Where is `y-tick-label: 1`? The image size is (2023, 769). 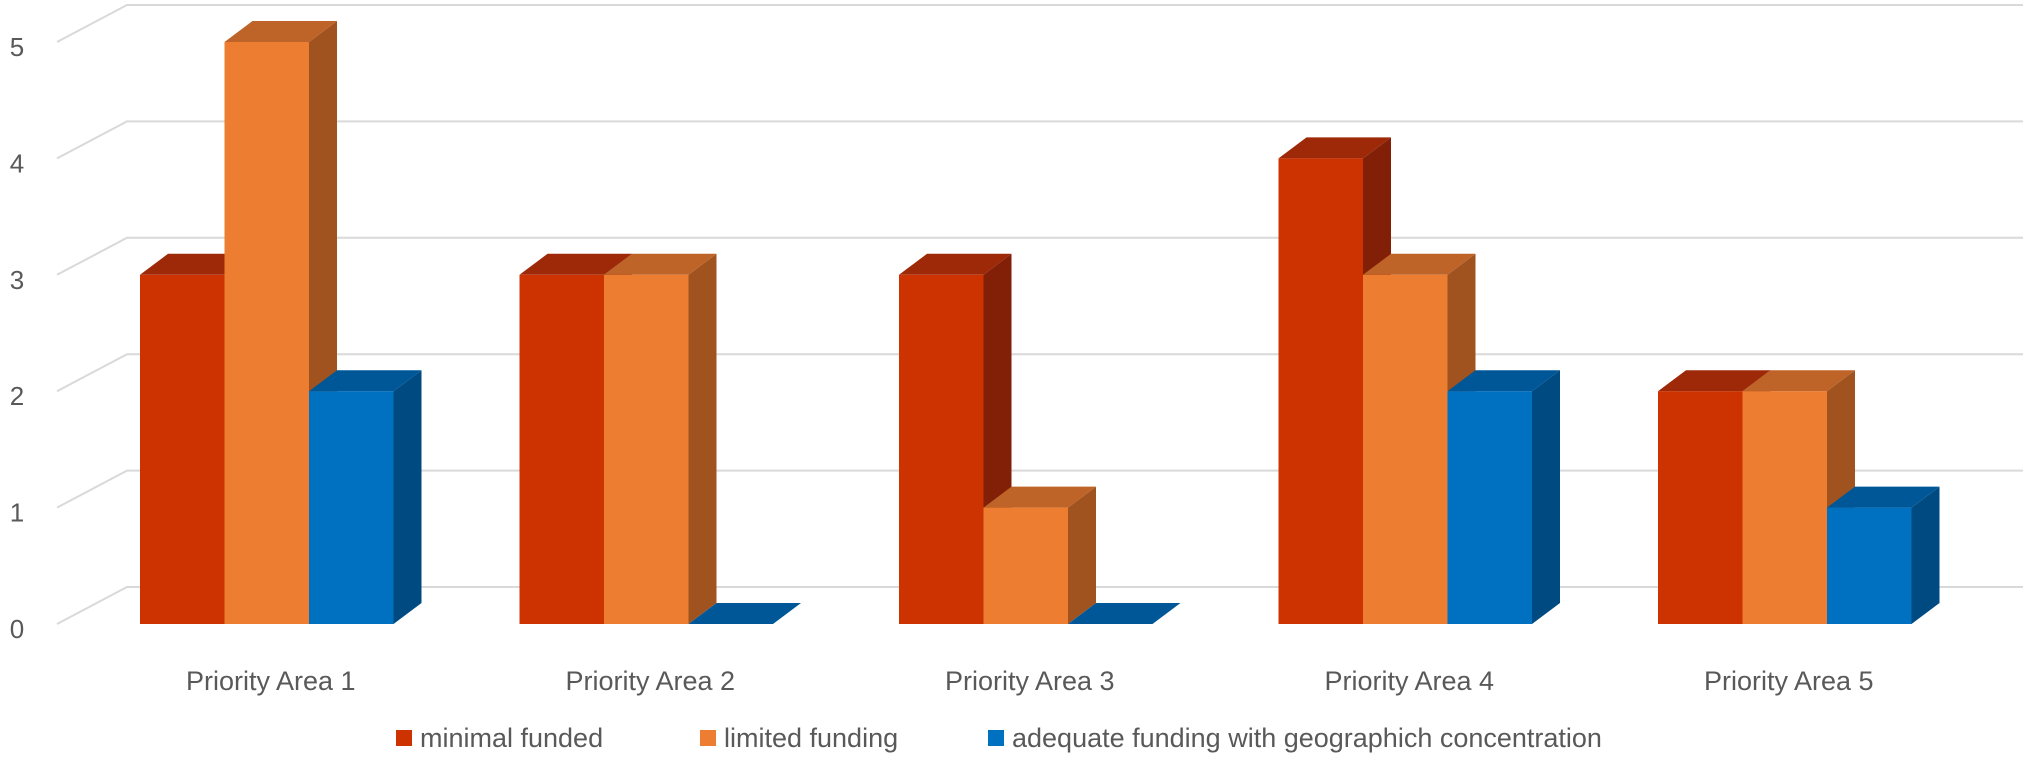
y-tick-label: 1 is located at coordinates (17, 513).